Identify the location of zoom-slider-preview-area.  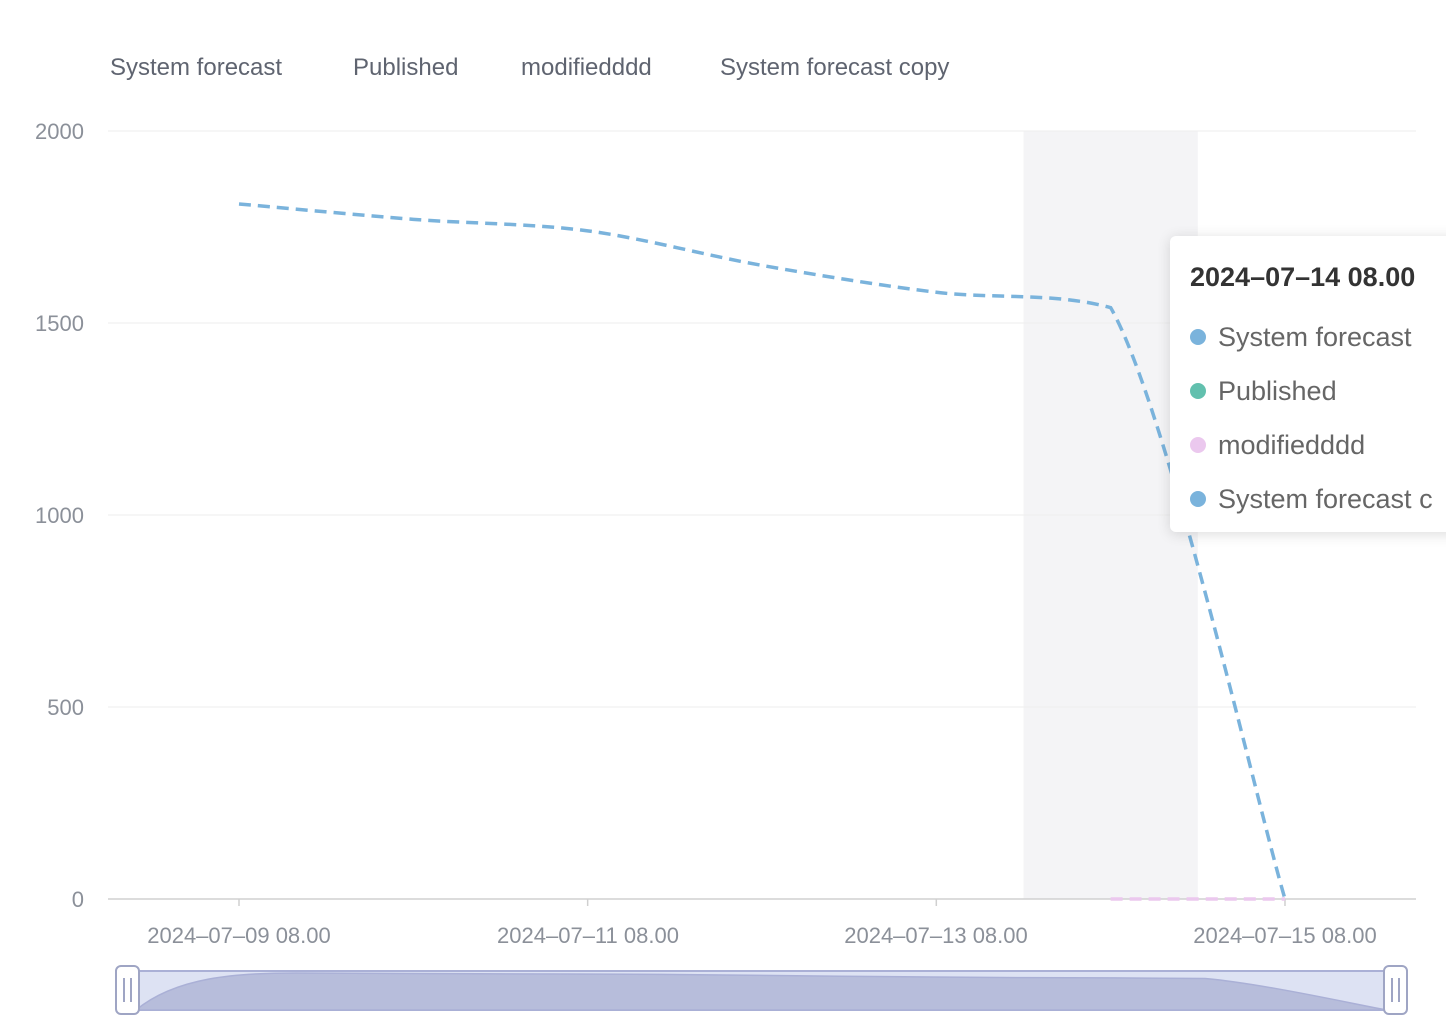
(760, 991).